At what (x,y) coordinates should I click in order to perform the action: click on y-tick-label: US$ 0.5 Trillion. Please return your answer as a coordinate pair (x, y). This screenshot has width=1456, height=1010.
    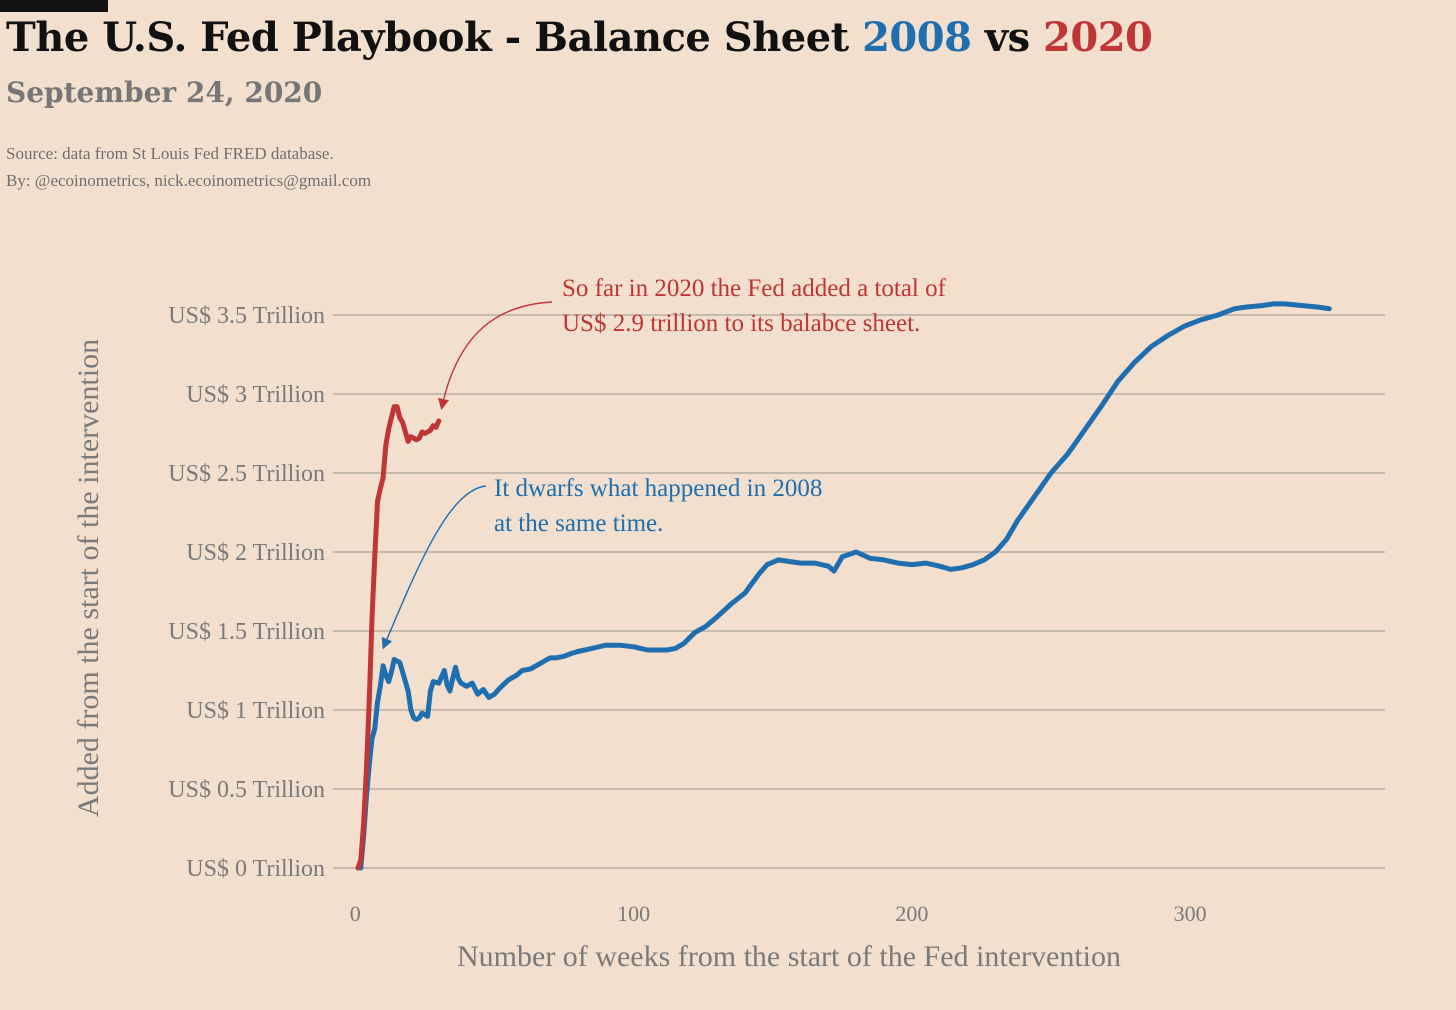
    Looking at the image, I should click on (246, 790).